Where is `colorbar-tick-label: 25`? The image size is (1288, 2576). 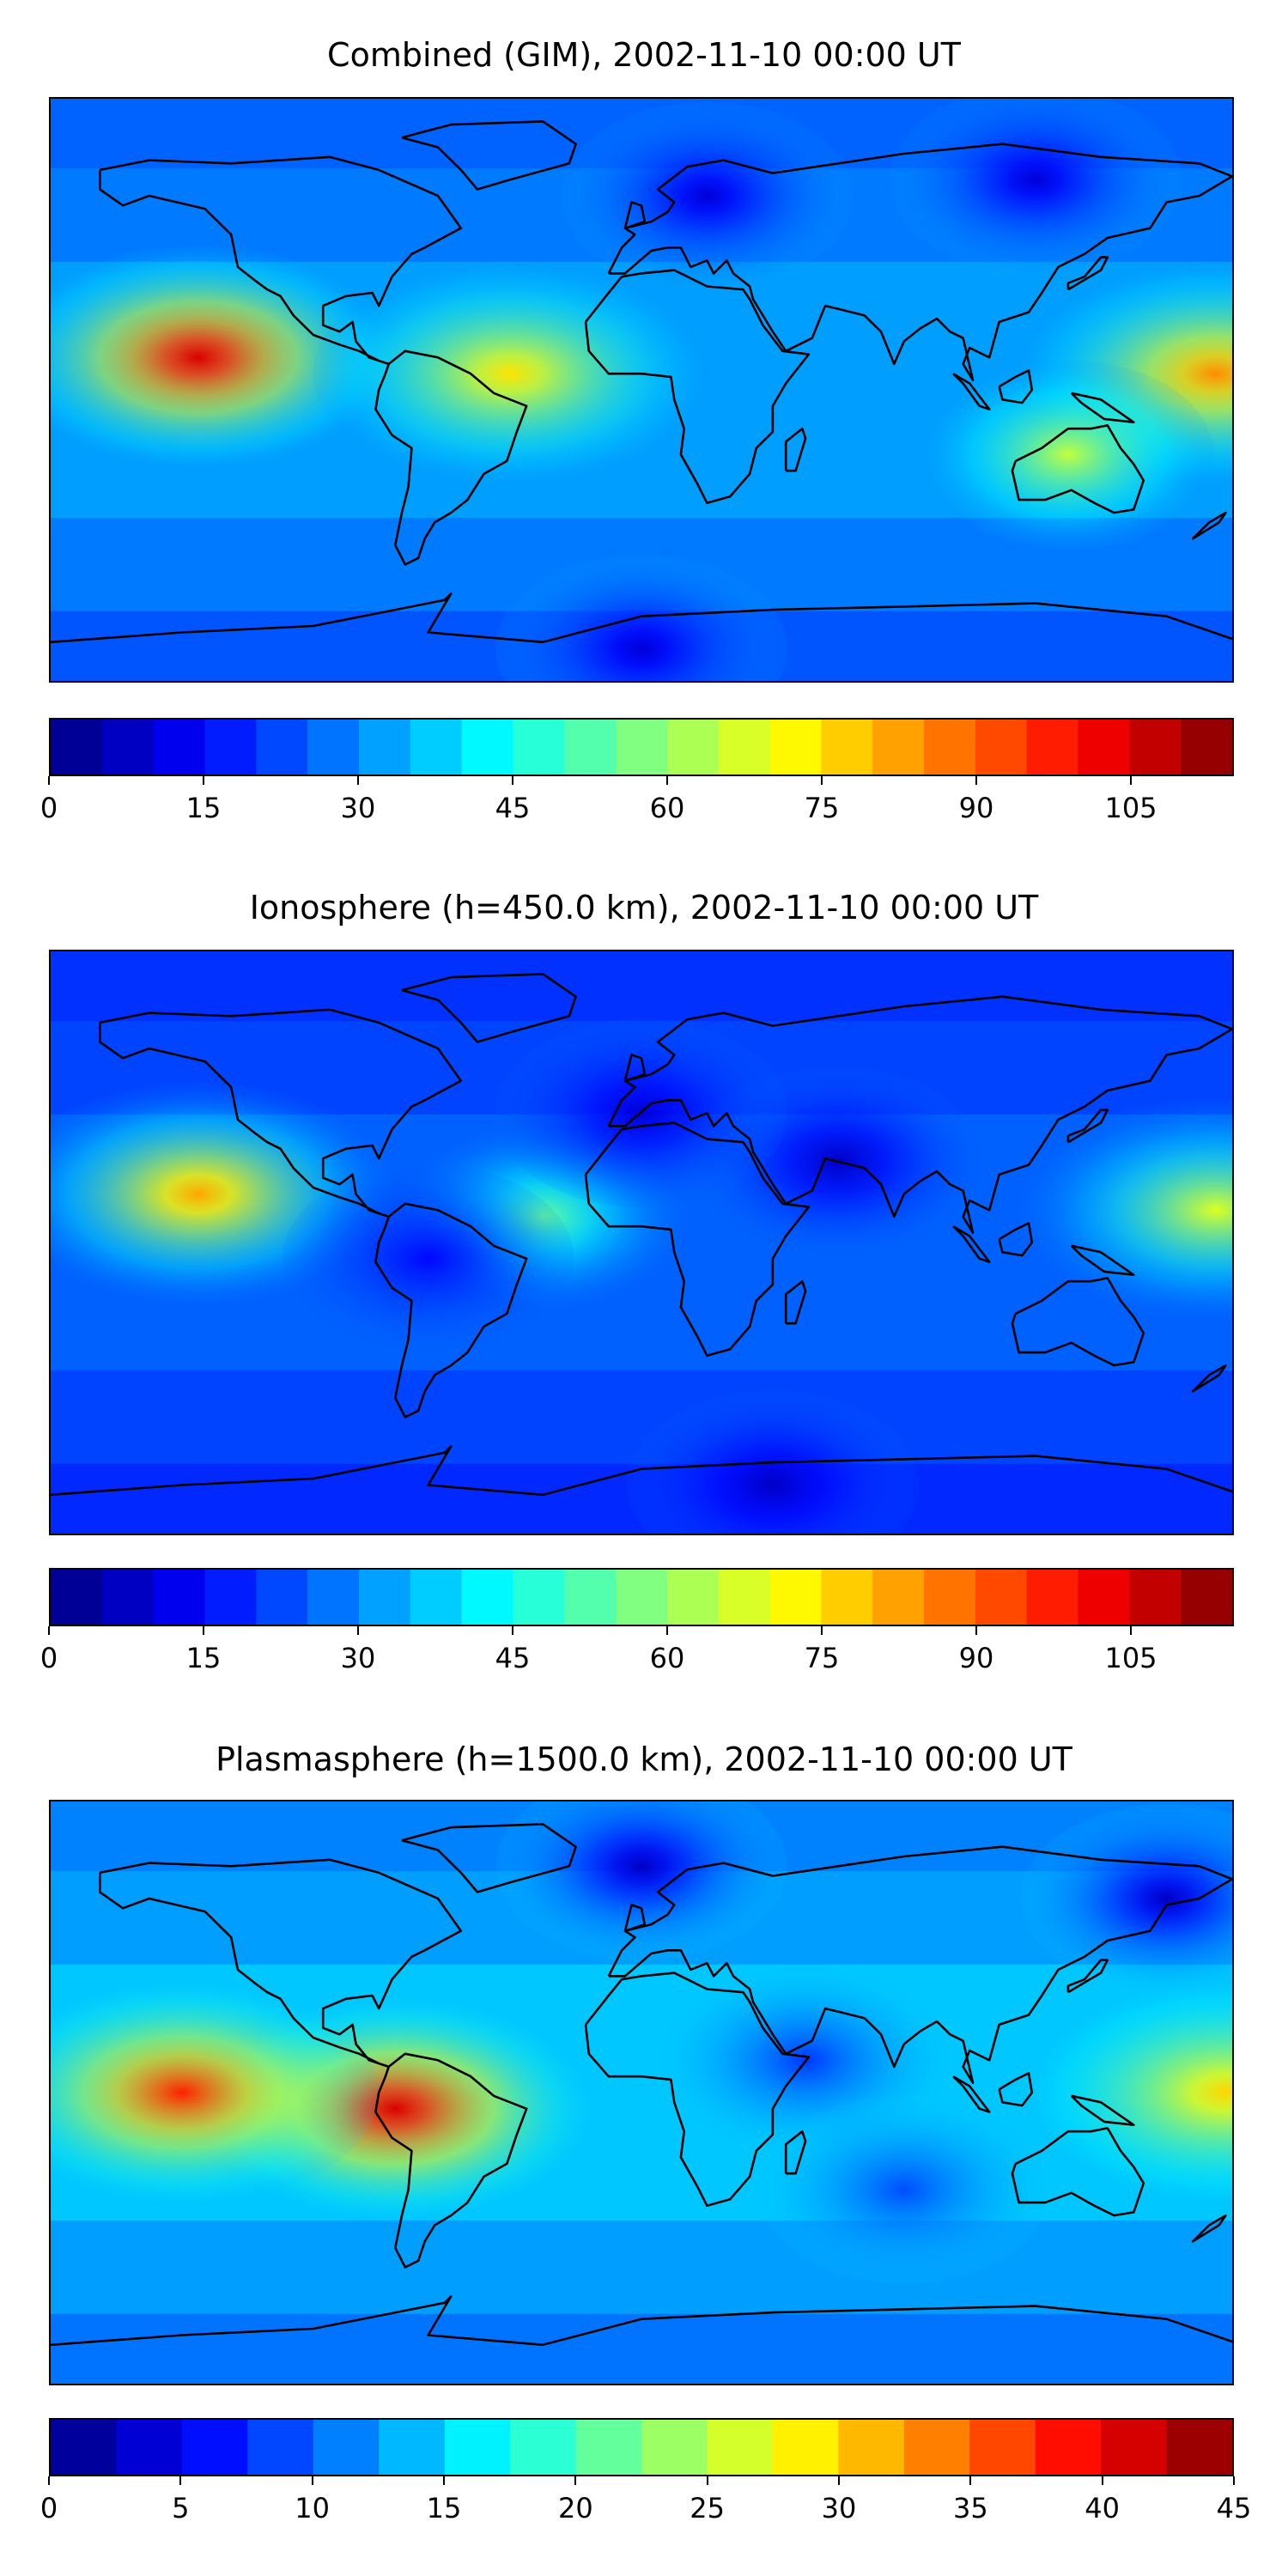 colorbar-tick-label: 25 is located at coordinates (708, 2508).